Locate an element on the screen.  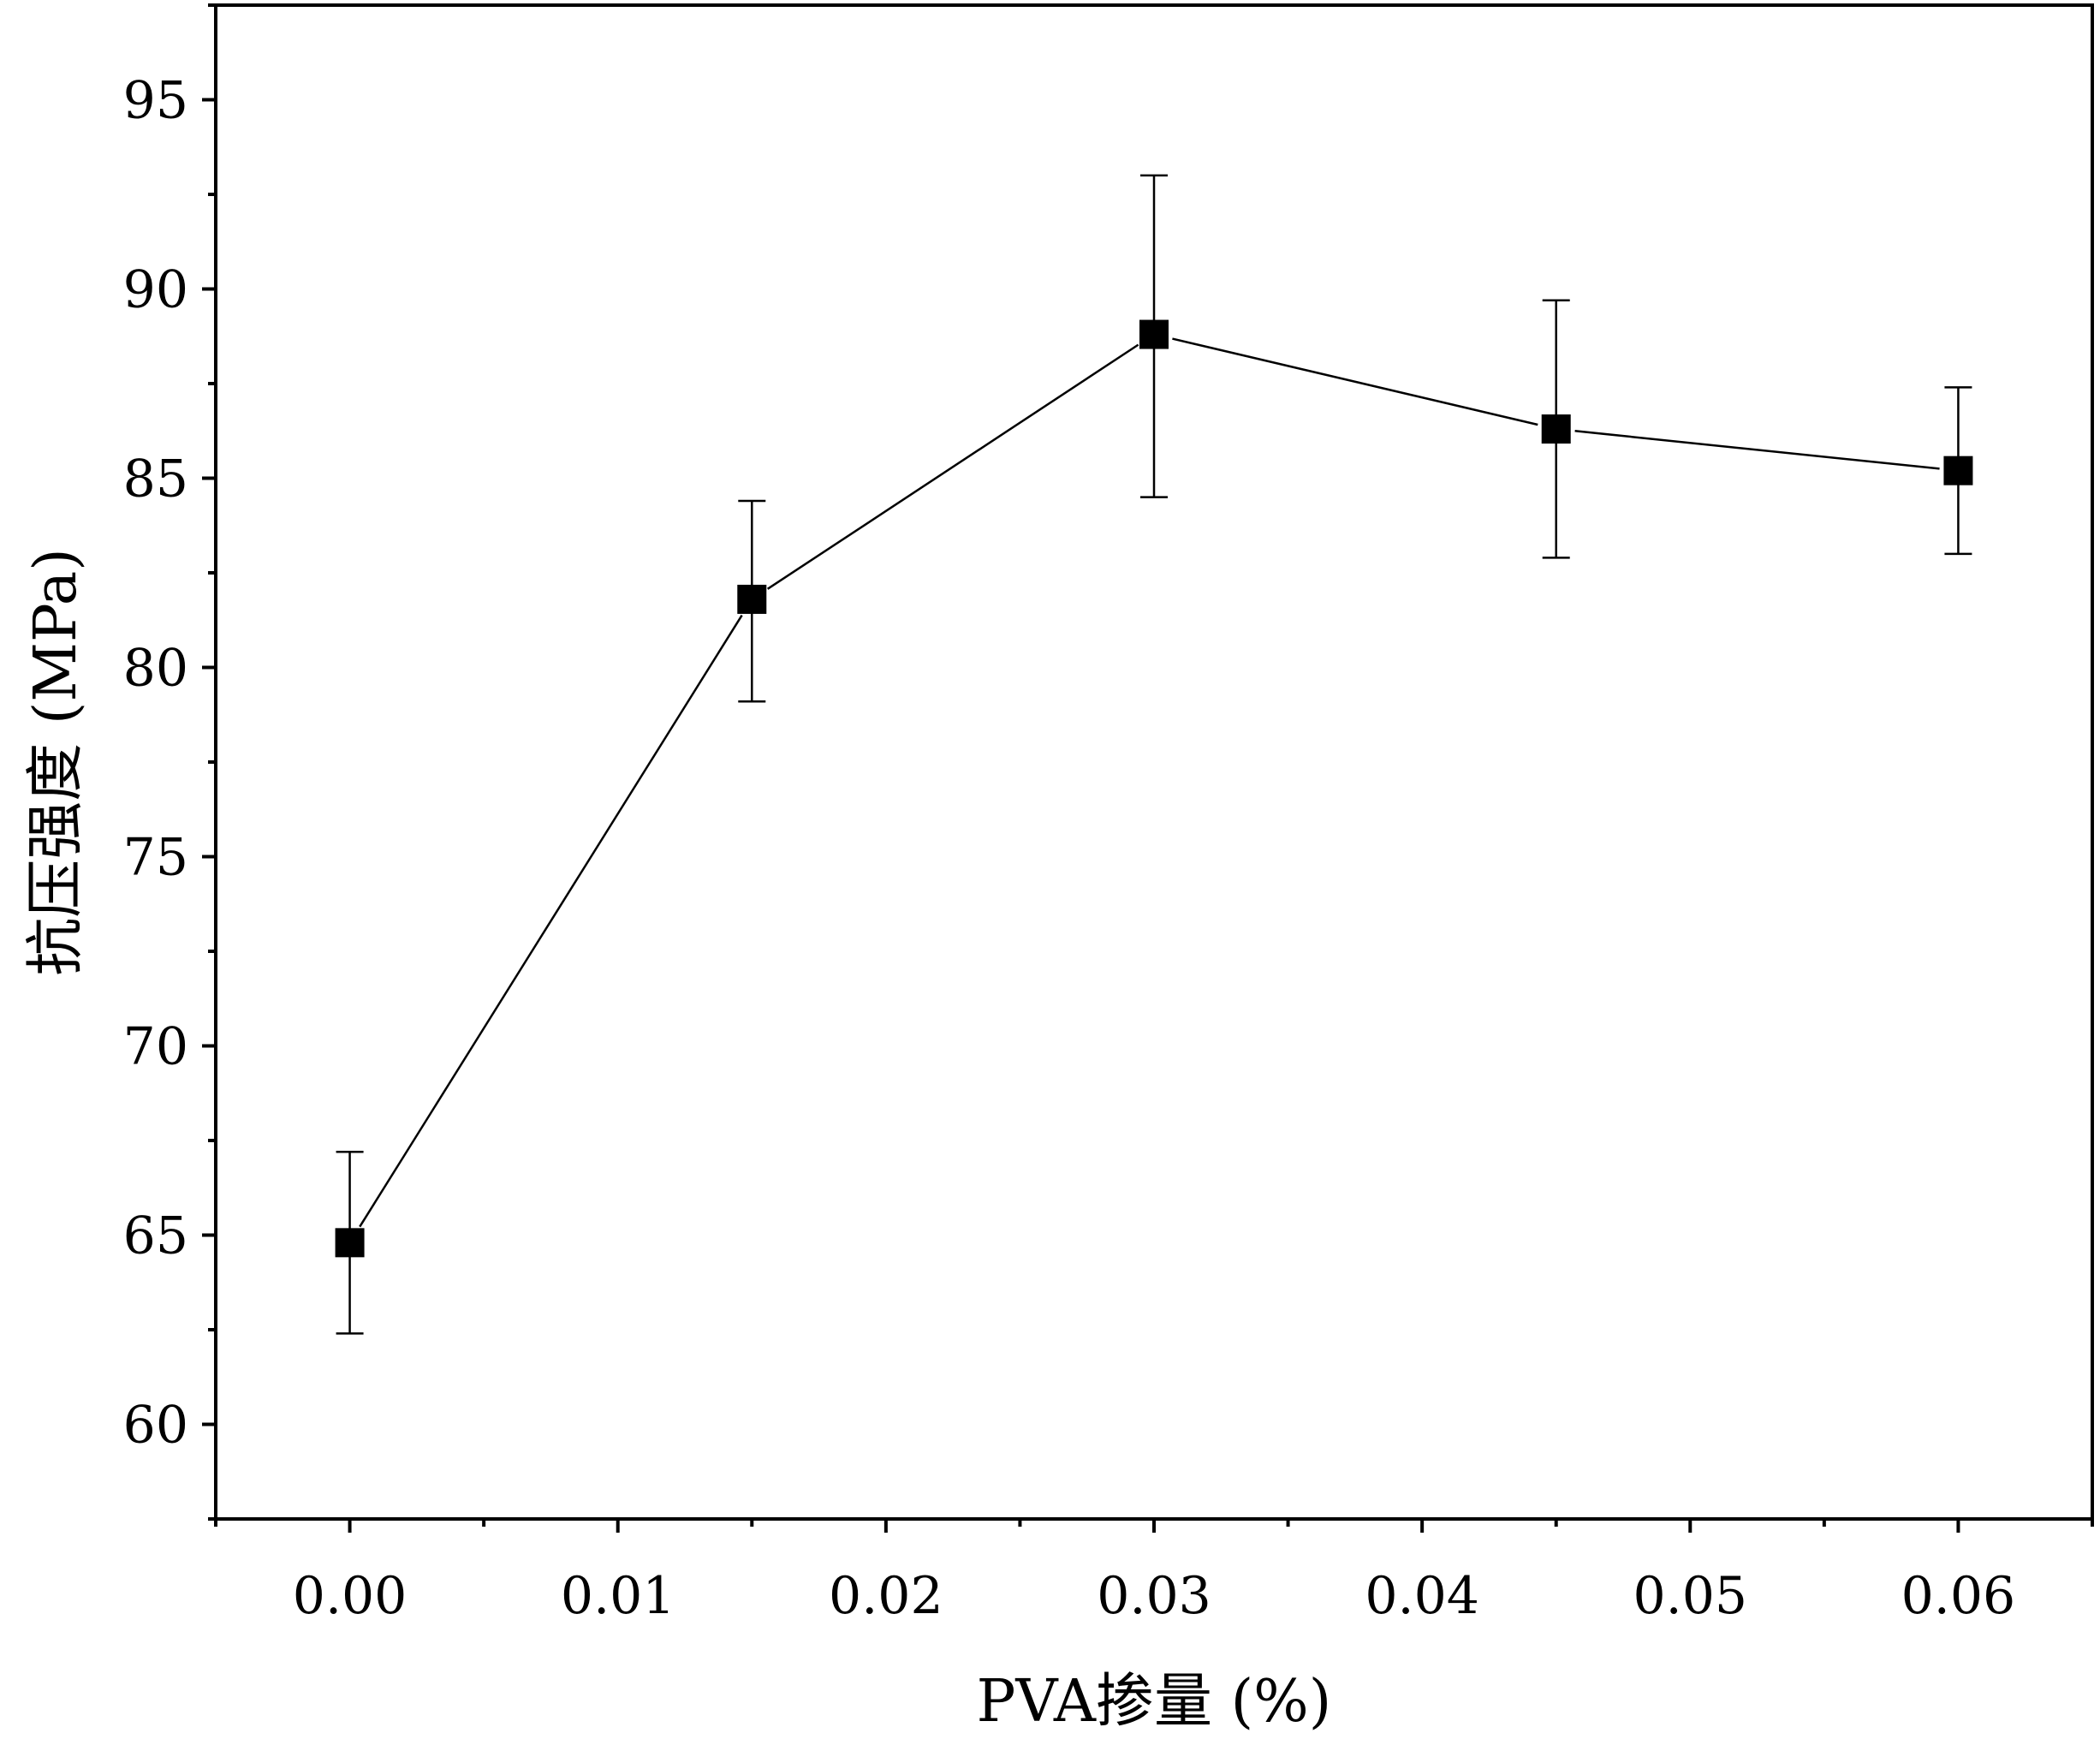
y-axis-title: 抗压强度 (MPa) is located at coordinates (56, 762).